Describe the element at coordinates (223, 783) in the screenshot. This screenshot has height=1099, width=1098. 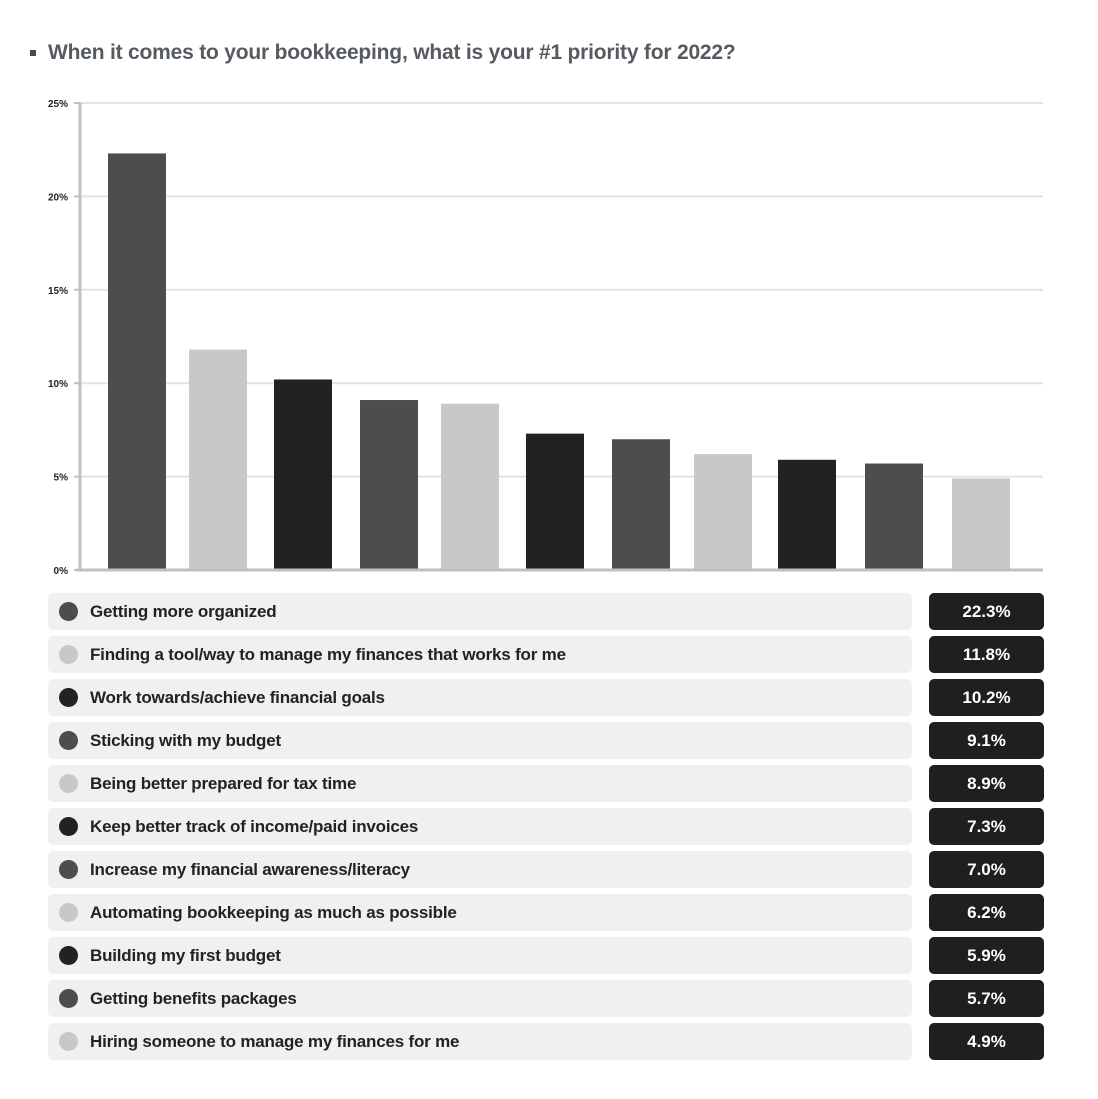
I see `legend-label: Being better prepared for tax time` at that location.